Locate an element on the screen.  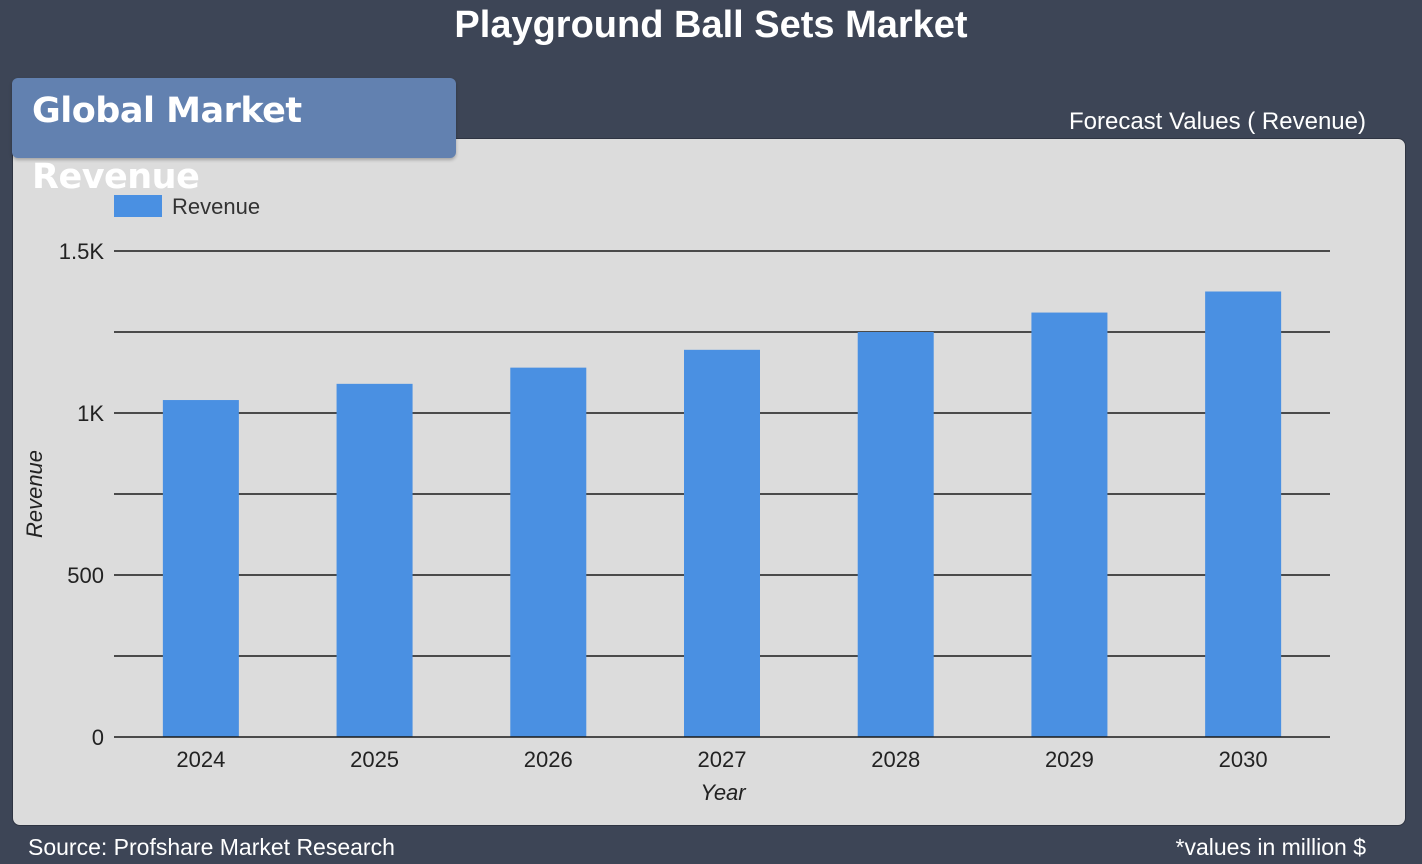
footer-source: Source: Profshare Market Research is located at coordinates (211, 847).